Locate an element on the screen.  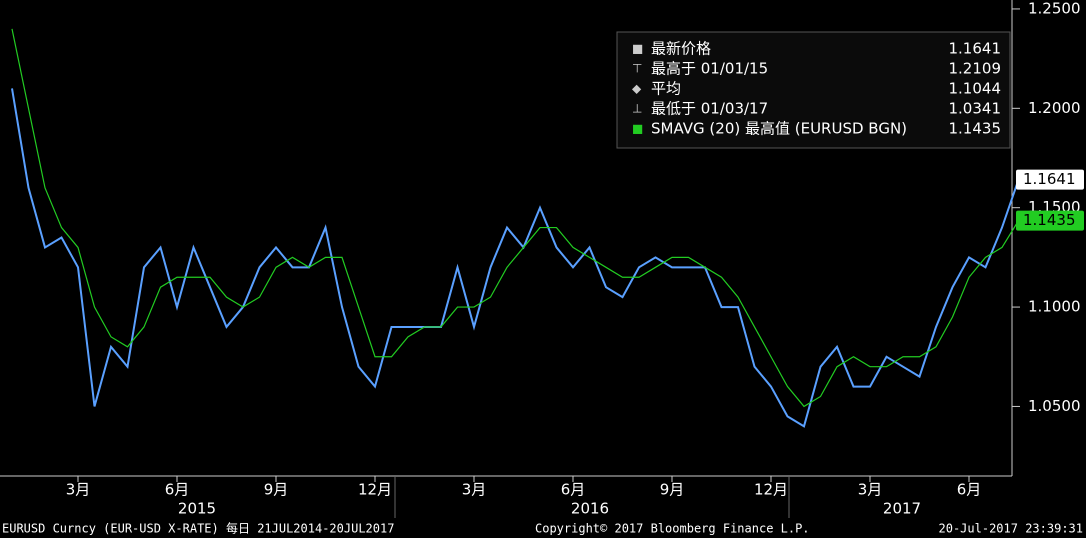
legend-label: SMAVG (20) 最高值 (EURUSD BGN) is located at coordinates (779, 129).